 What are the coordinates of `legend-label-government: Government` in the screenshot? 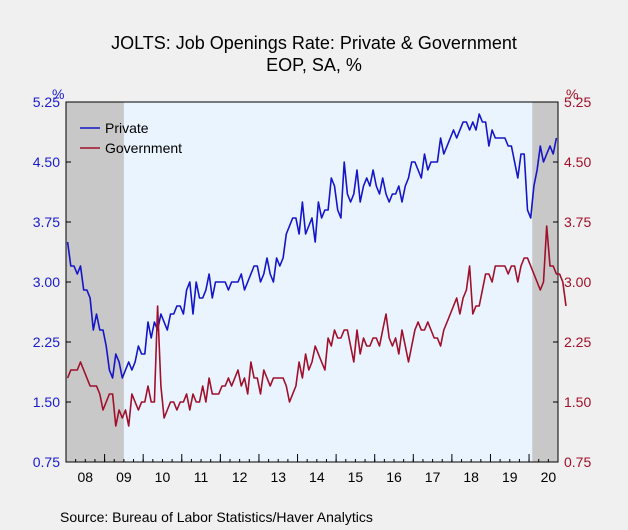 It's located at (143, 148).